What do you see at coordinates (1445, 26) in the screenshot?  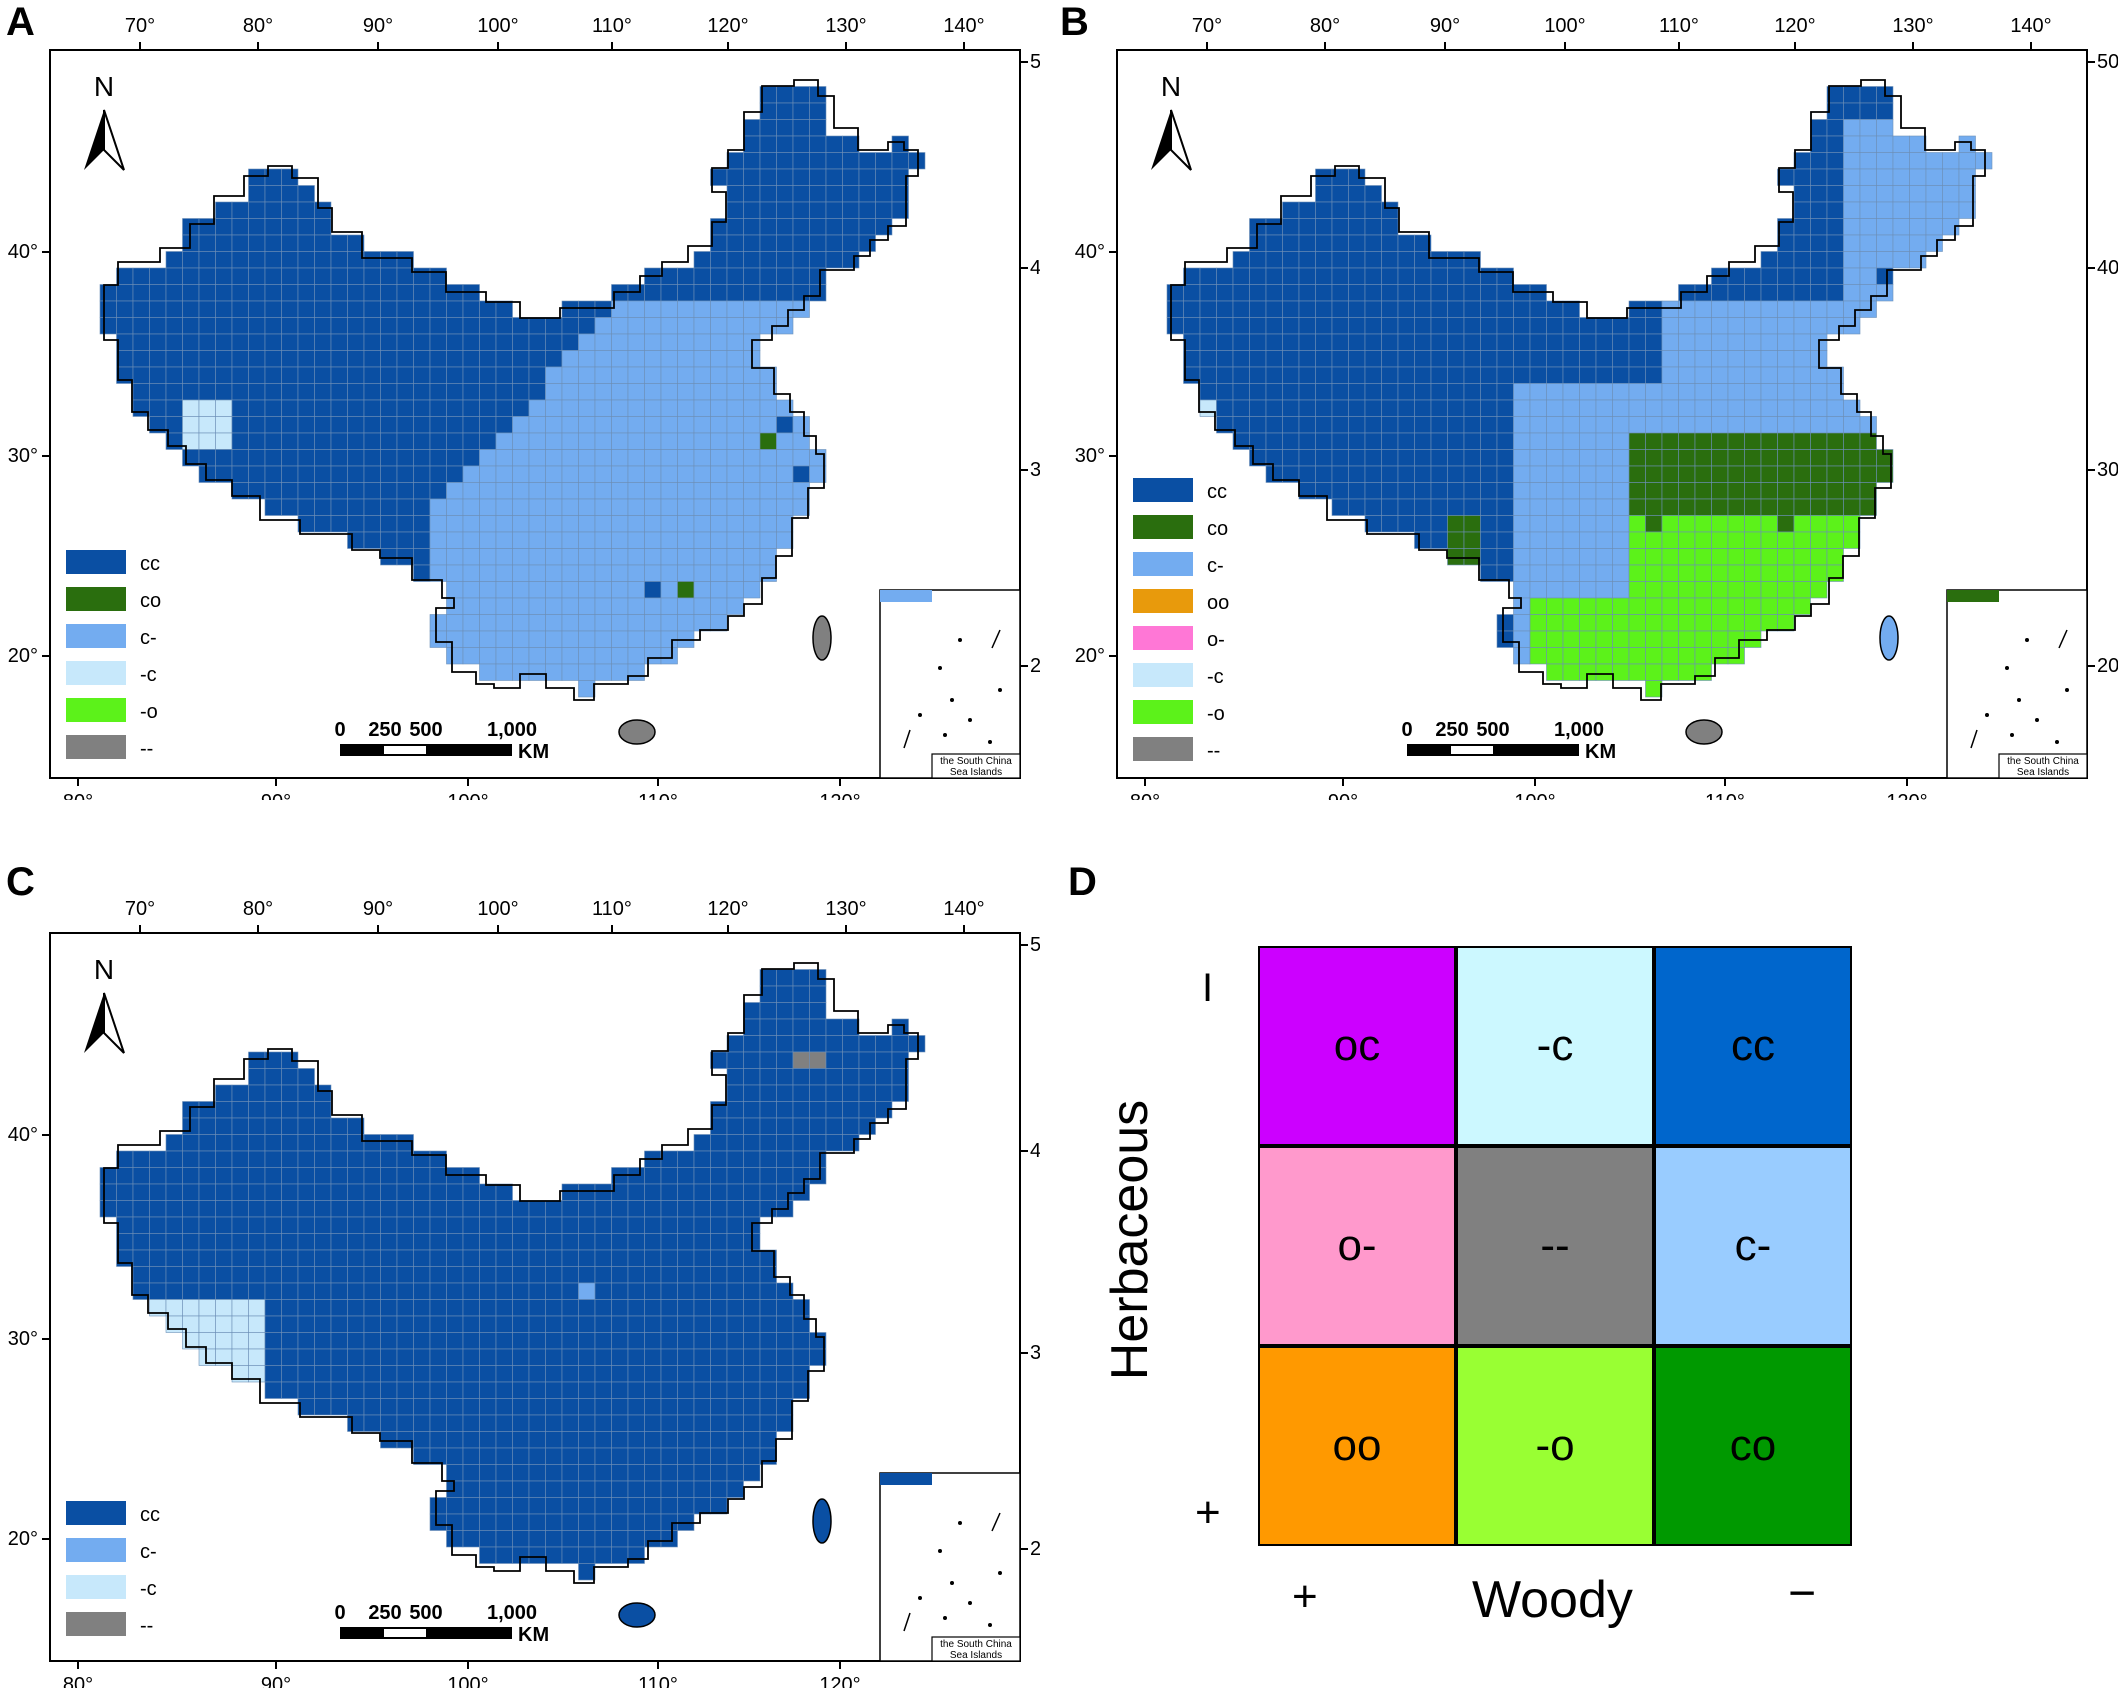 I see `longitude-tick-label: 90°` at bounding box center [1445, 26].